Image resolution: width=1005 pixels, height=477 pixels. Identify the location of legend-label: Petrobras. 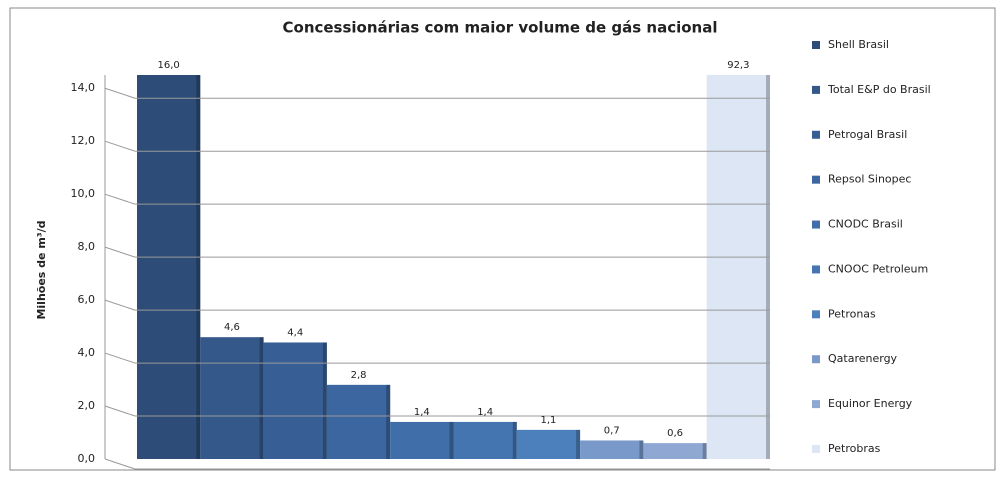
(854, 448).